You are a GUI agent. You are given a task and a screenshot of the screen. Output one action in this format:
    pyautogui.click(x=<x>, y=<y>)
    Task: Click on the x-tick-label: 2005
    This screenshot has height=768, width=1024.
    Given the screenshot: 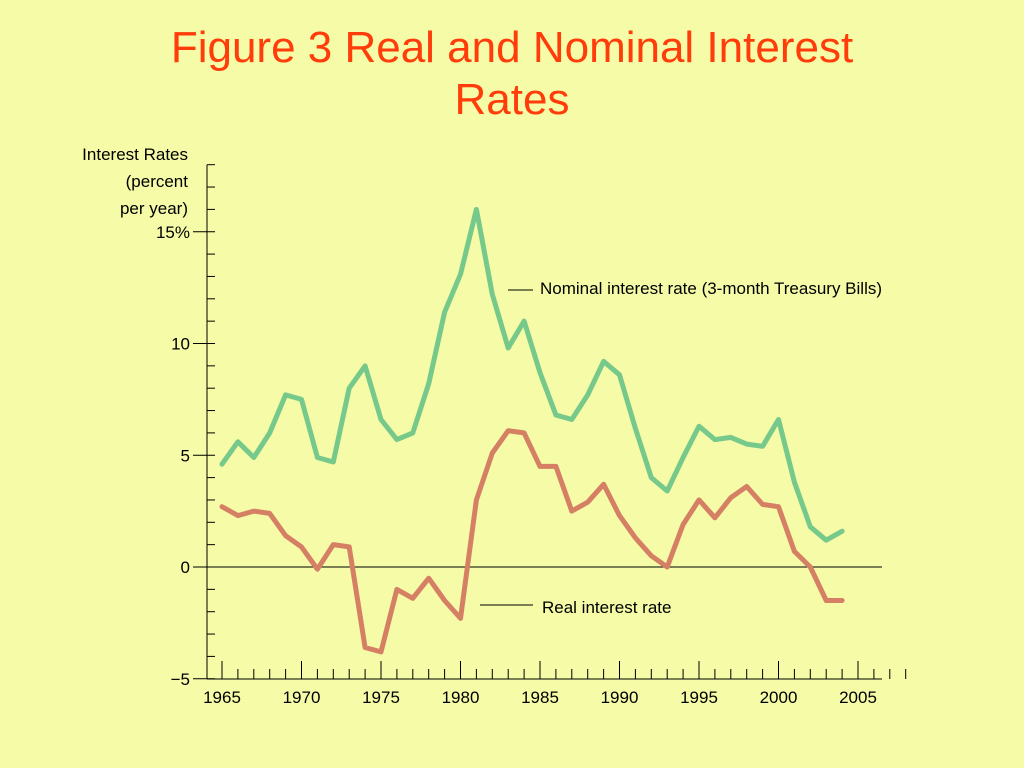 What is the action you would take?
    pyautogui.click(x=858, y=697)
    